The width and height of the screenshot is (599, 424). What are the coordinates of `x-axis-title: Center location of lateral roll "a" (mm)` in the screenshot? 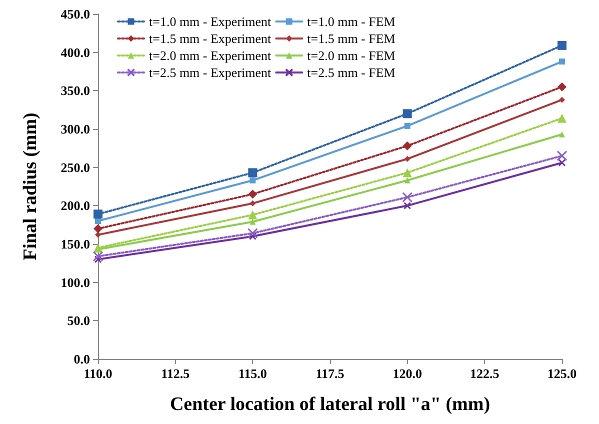 It's located at (330, 404).